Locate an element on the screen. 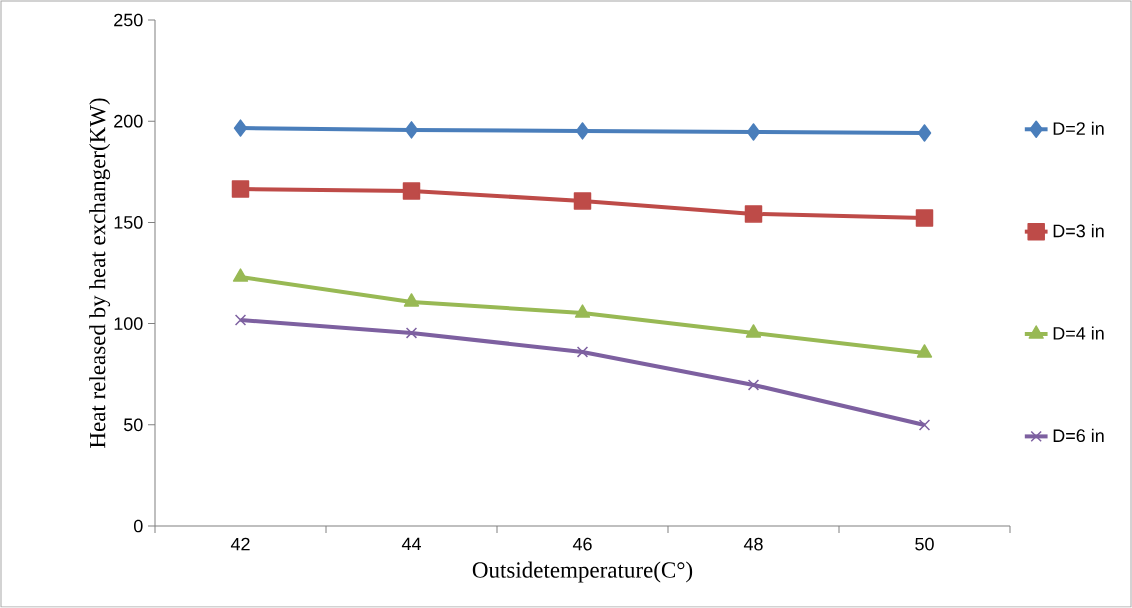 The width and height of the screenshot is (1132, 608). y-tick-label: 0 is located at coordinates (138, 526).